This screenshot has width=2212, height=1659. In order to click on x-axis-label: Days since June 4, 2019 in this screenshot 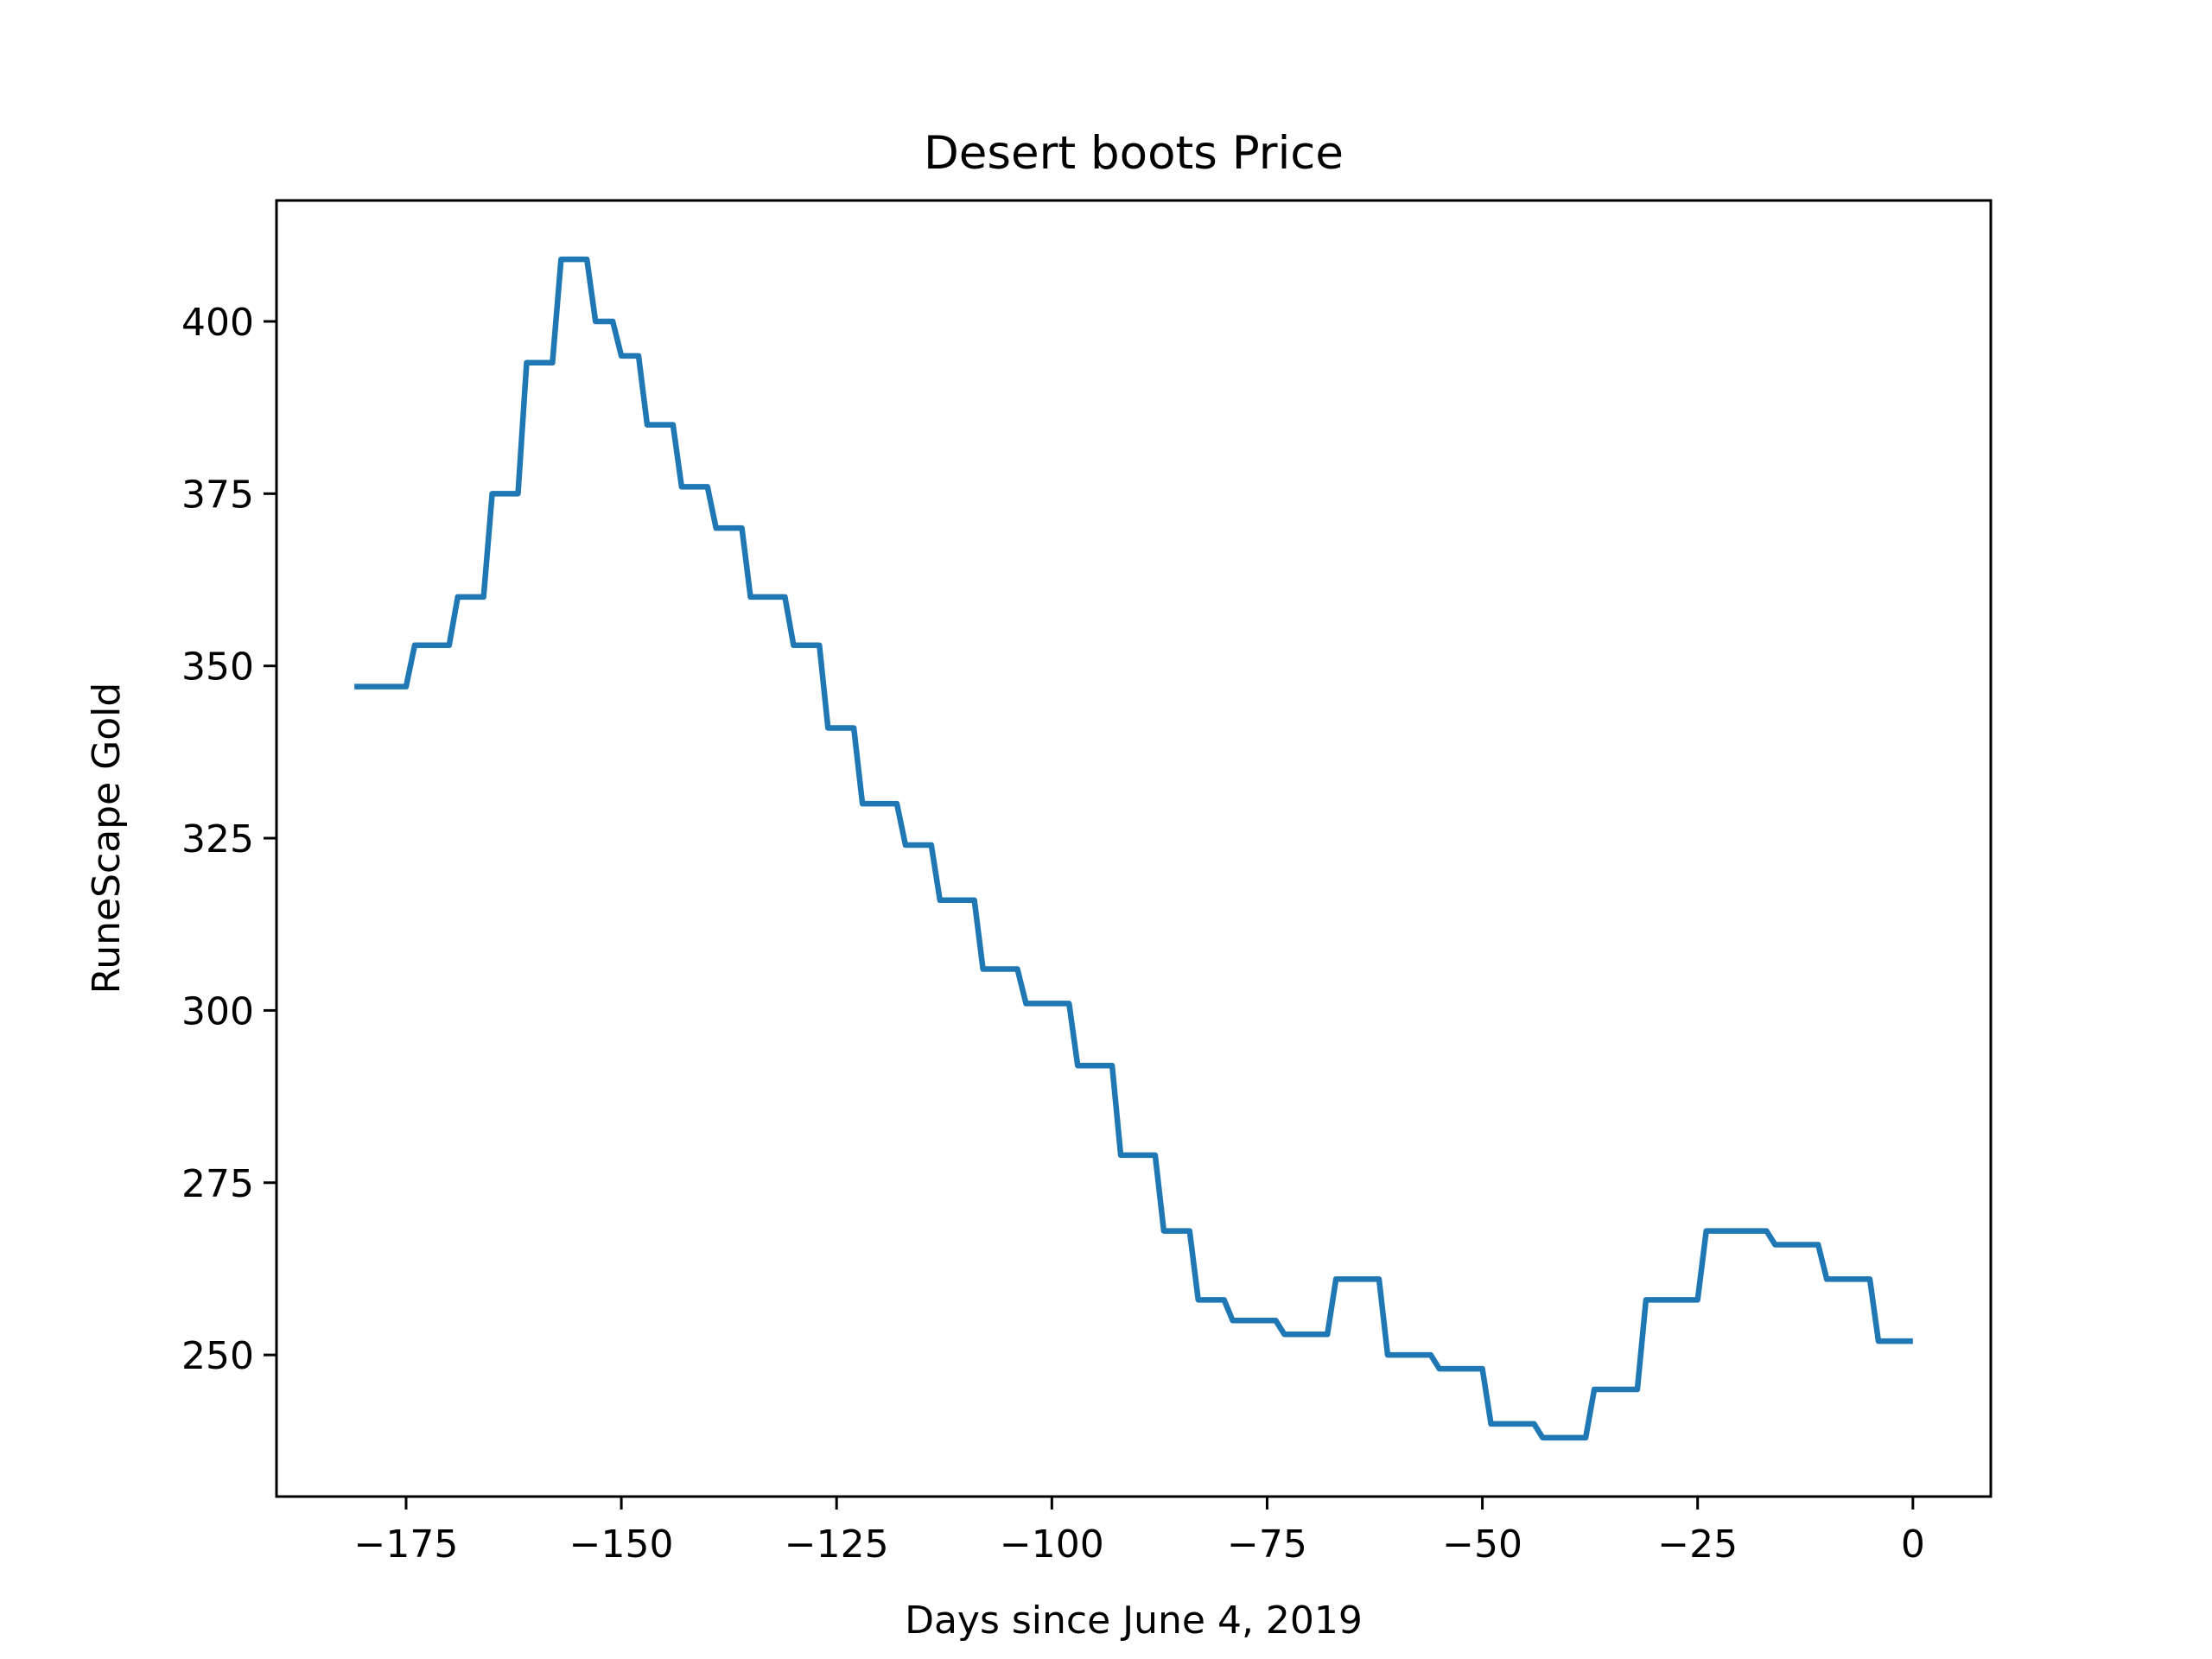, I will do `click(1134, 1621)`.